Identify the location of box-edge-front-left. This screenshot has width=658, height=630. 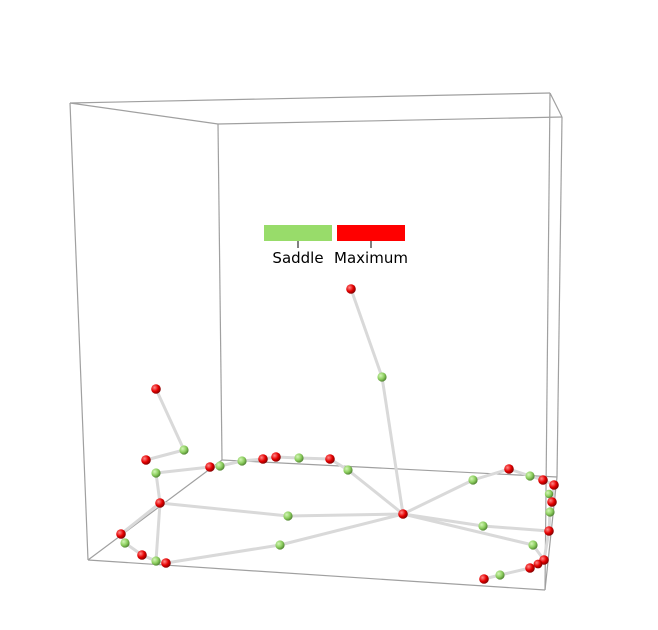
(79, 331).